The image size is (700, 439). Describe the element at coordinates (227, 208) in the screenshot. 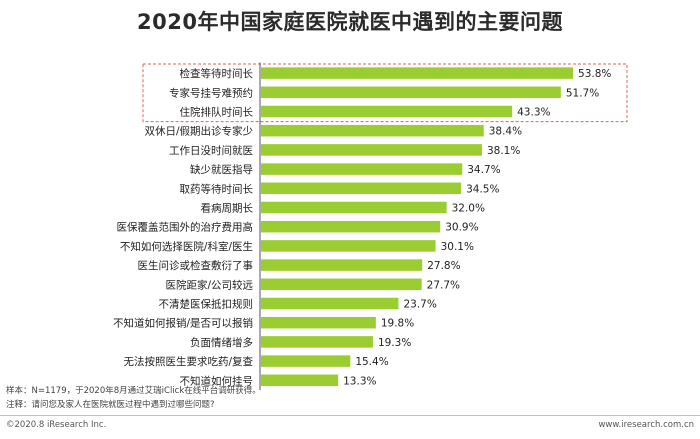

I see `category-label: 看病周期长` at that location.